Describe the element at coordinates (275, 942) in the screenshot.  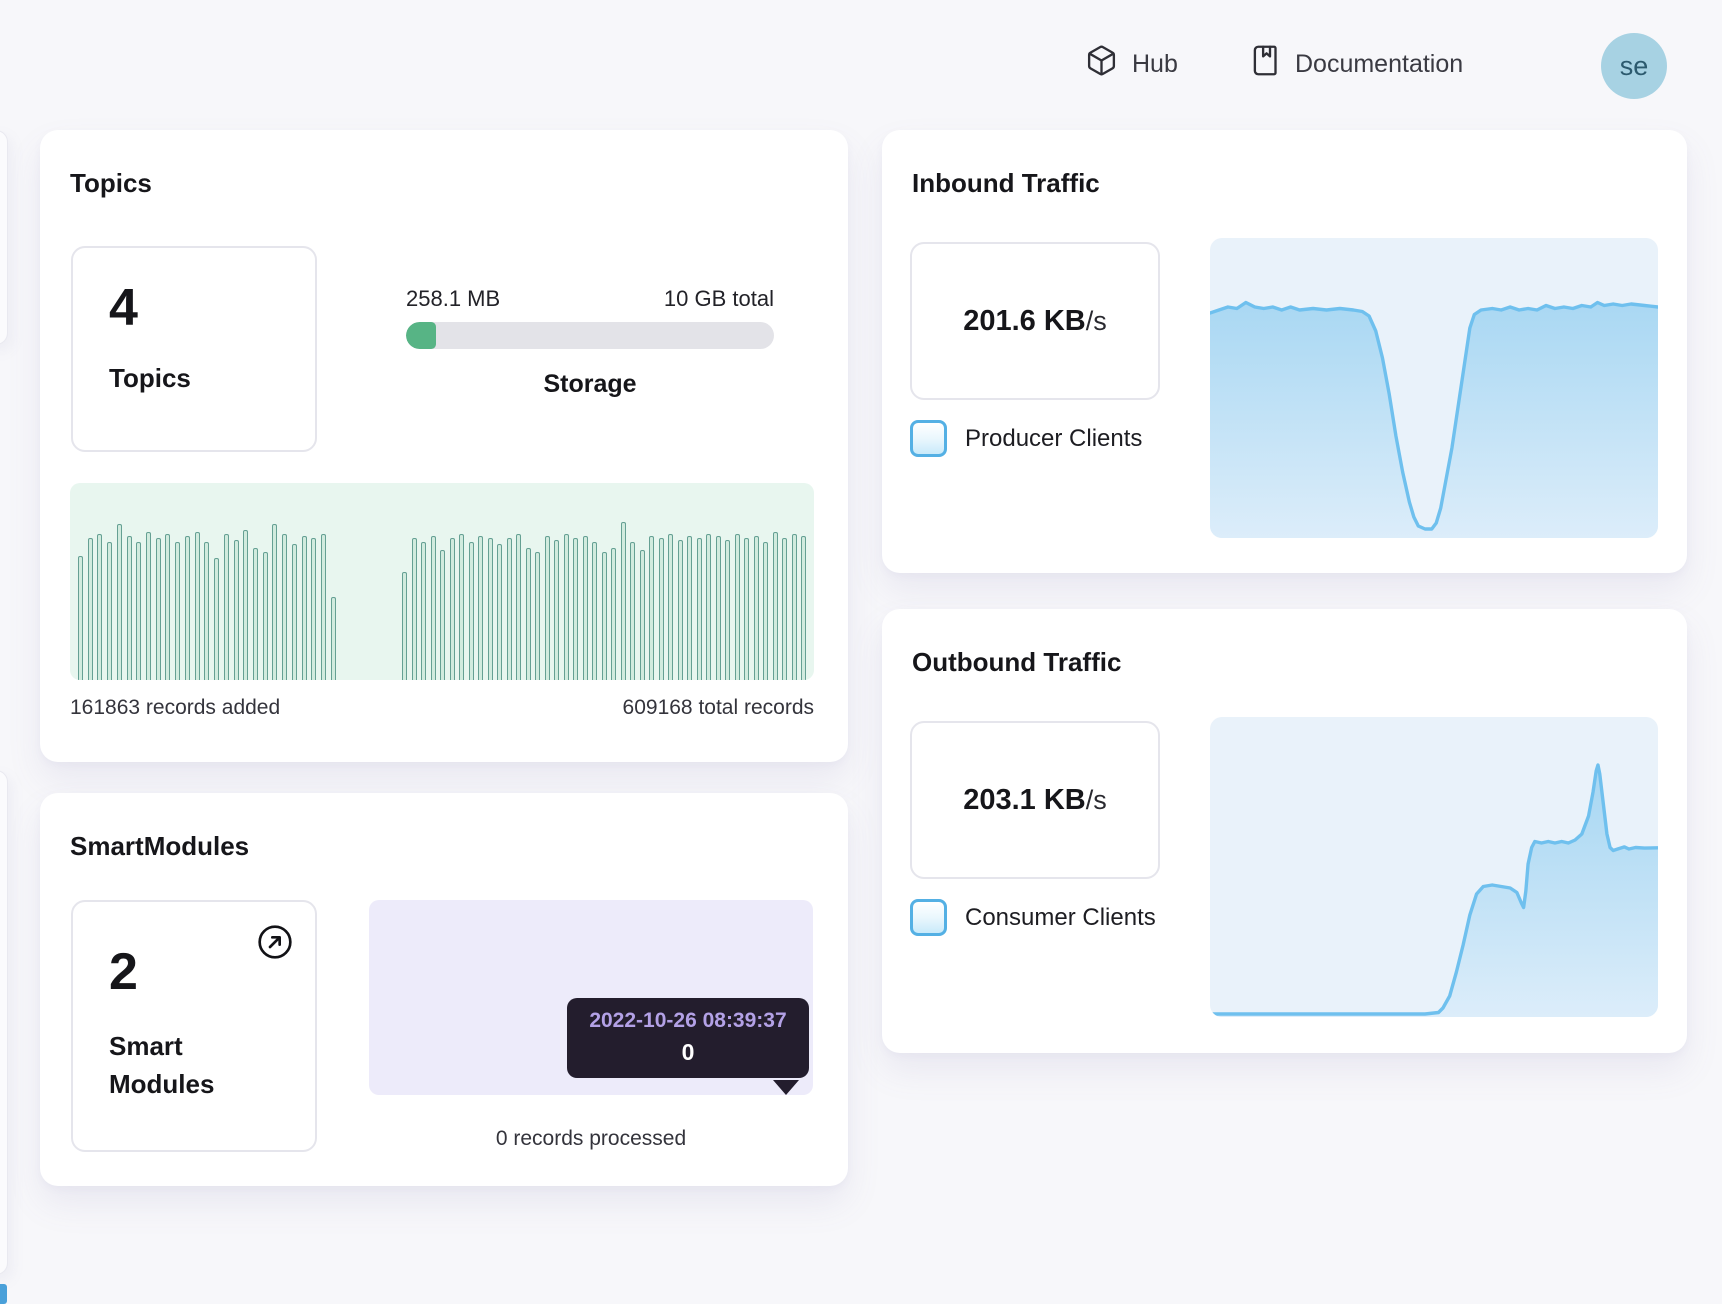
I see `external-link-icon` at that location.